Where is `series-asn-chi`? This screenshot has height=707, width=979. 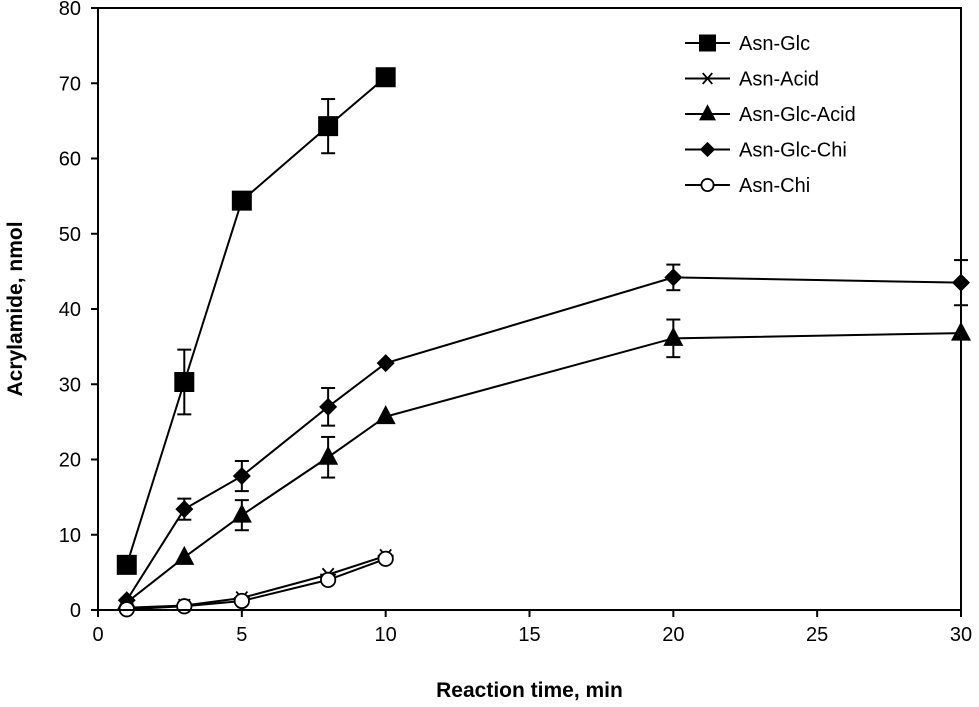
series-asn-chi is located at coordinates (256, 584).